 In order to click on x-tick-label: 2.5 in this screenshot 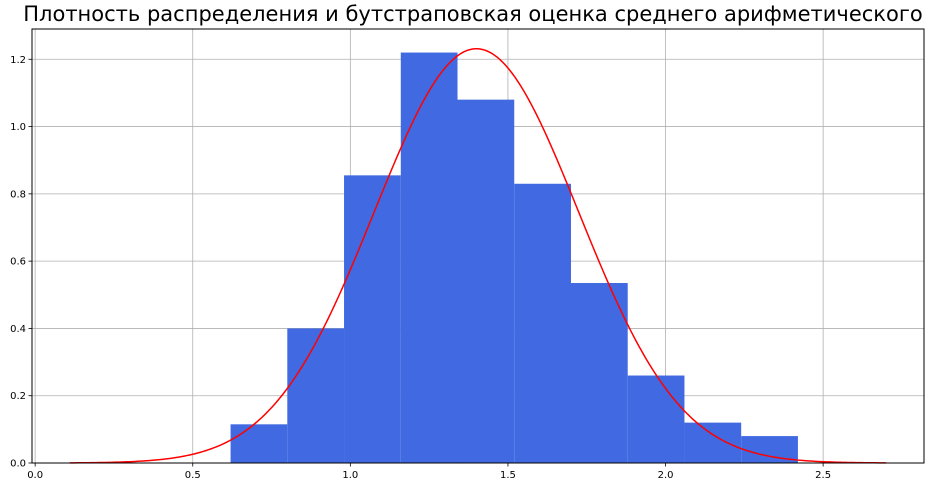, I will do `click(823, 475)`.